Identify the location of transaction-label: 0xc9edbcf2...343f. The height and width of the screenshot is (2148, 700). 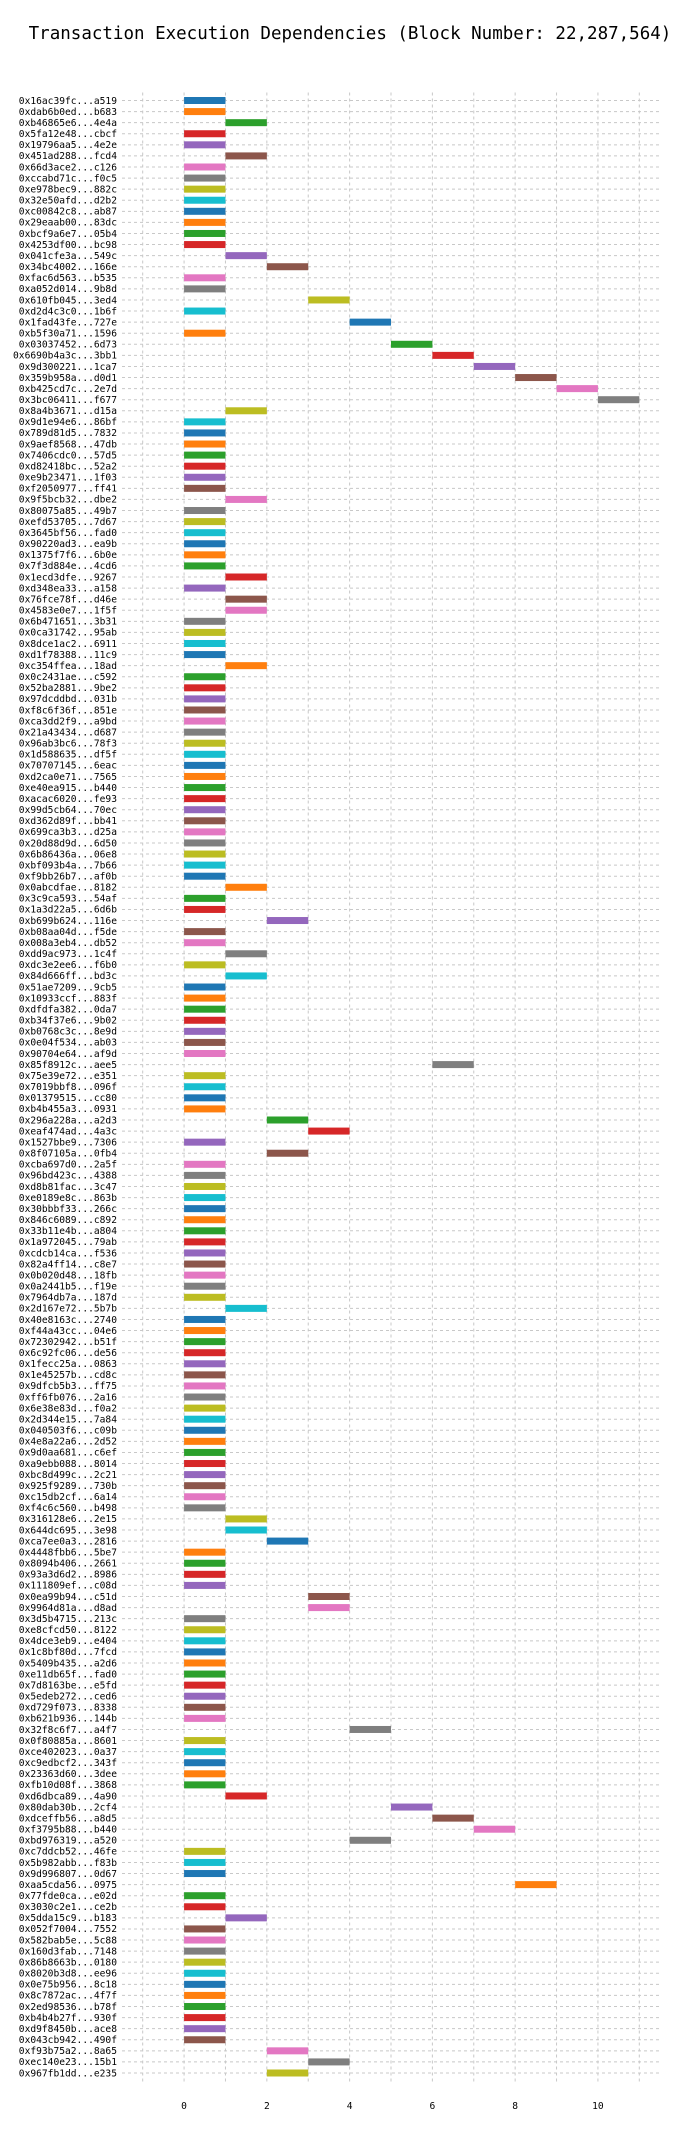
(68, 1763).